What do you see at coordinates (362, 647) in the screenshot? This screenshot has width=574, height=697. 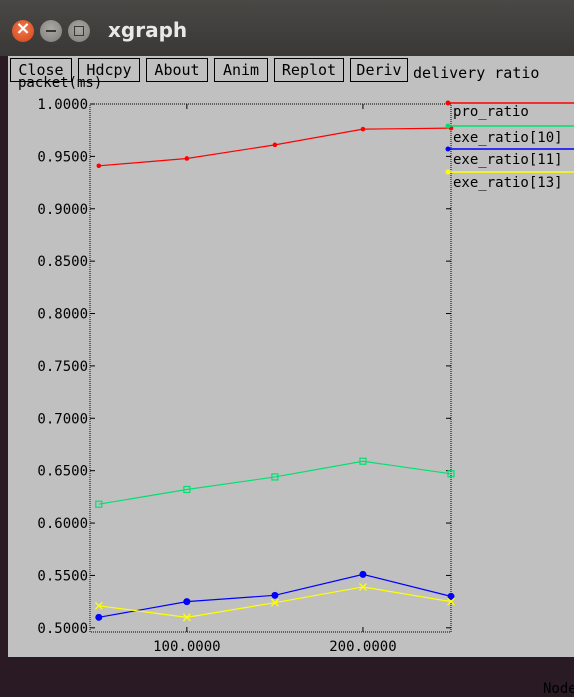 I see `x-tick-label: 200.0000` at bounding box center [362, 647].